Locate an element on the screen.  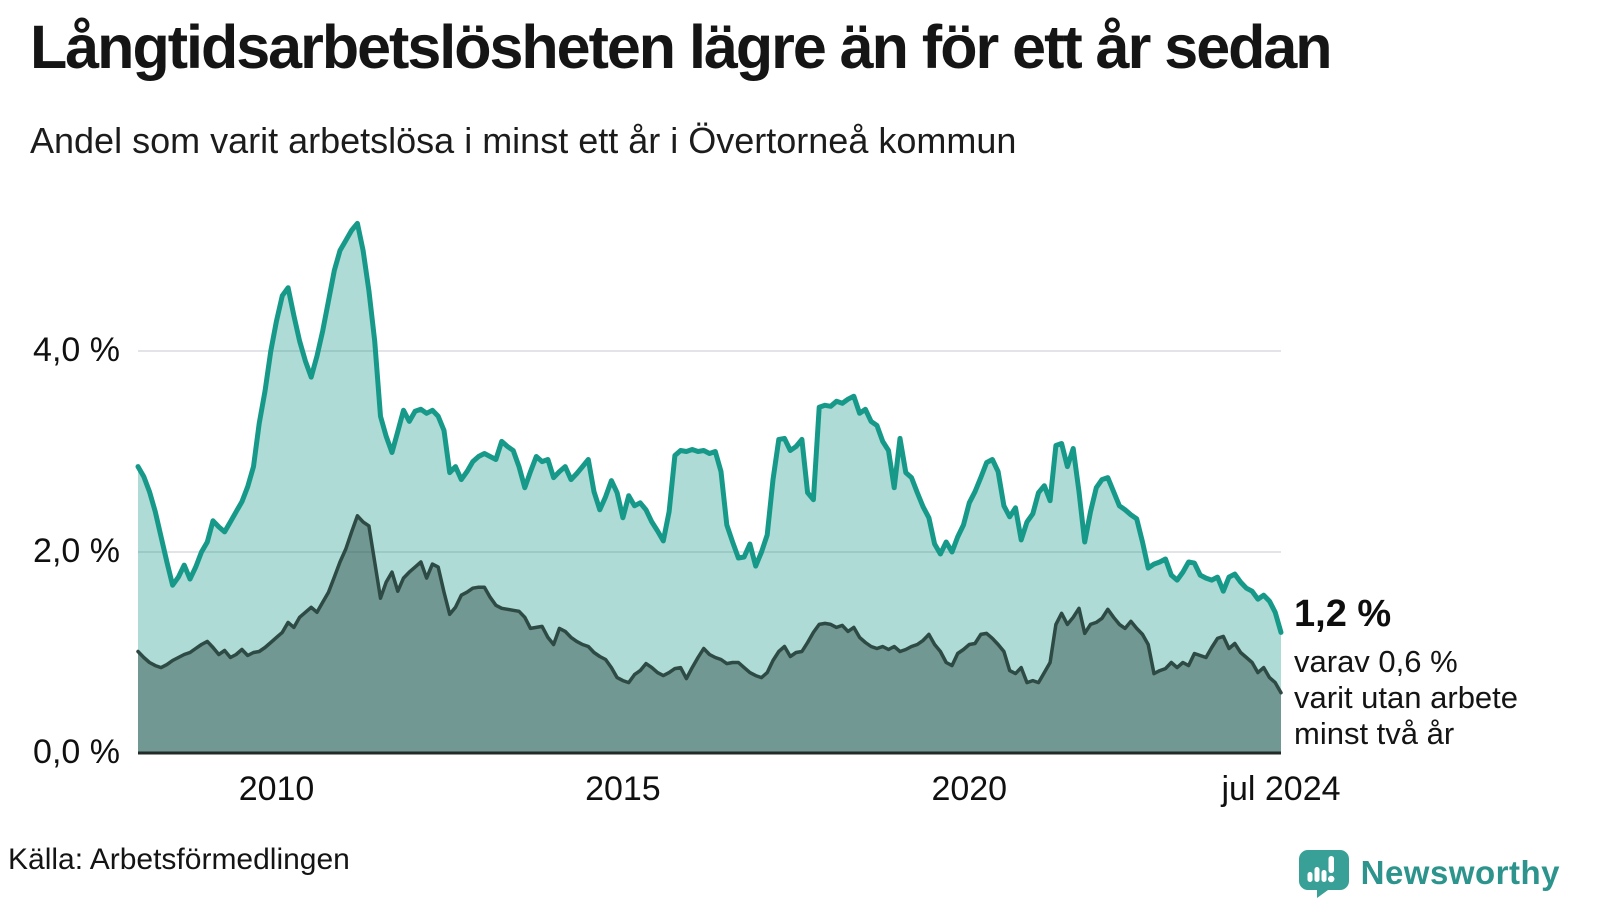
source-note: Källa: Arbetsförmedlingen is located at coordinates (179, 859).